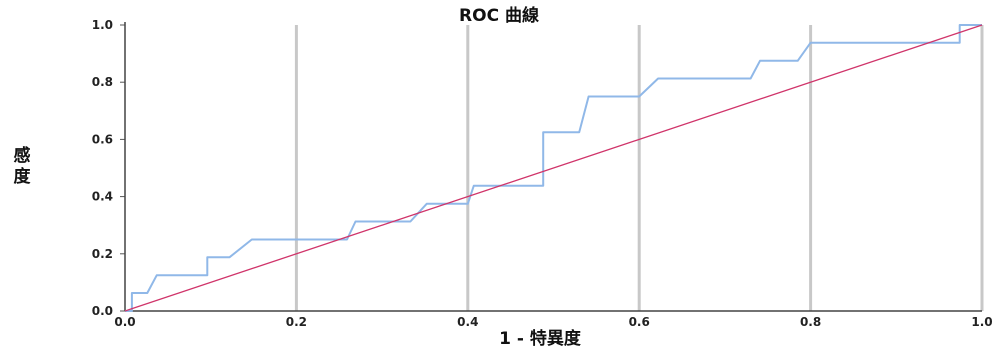 The image size is (998, 350). I want to click on y-tick-label: 0.6, so click(102, 139).